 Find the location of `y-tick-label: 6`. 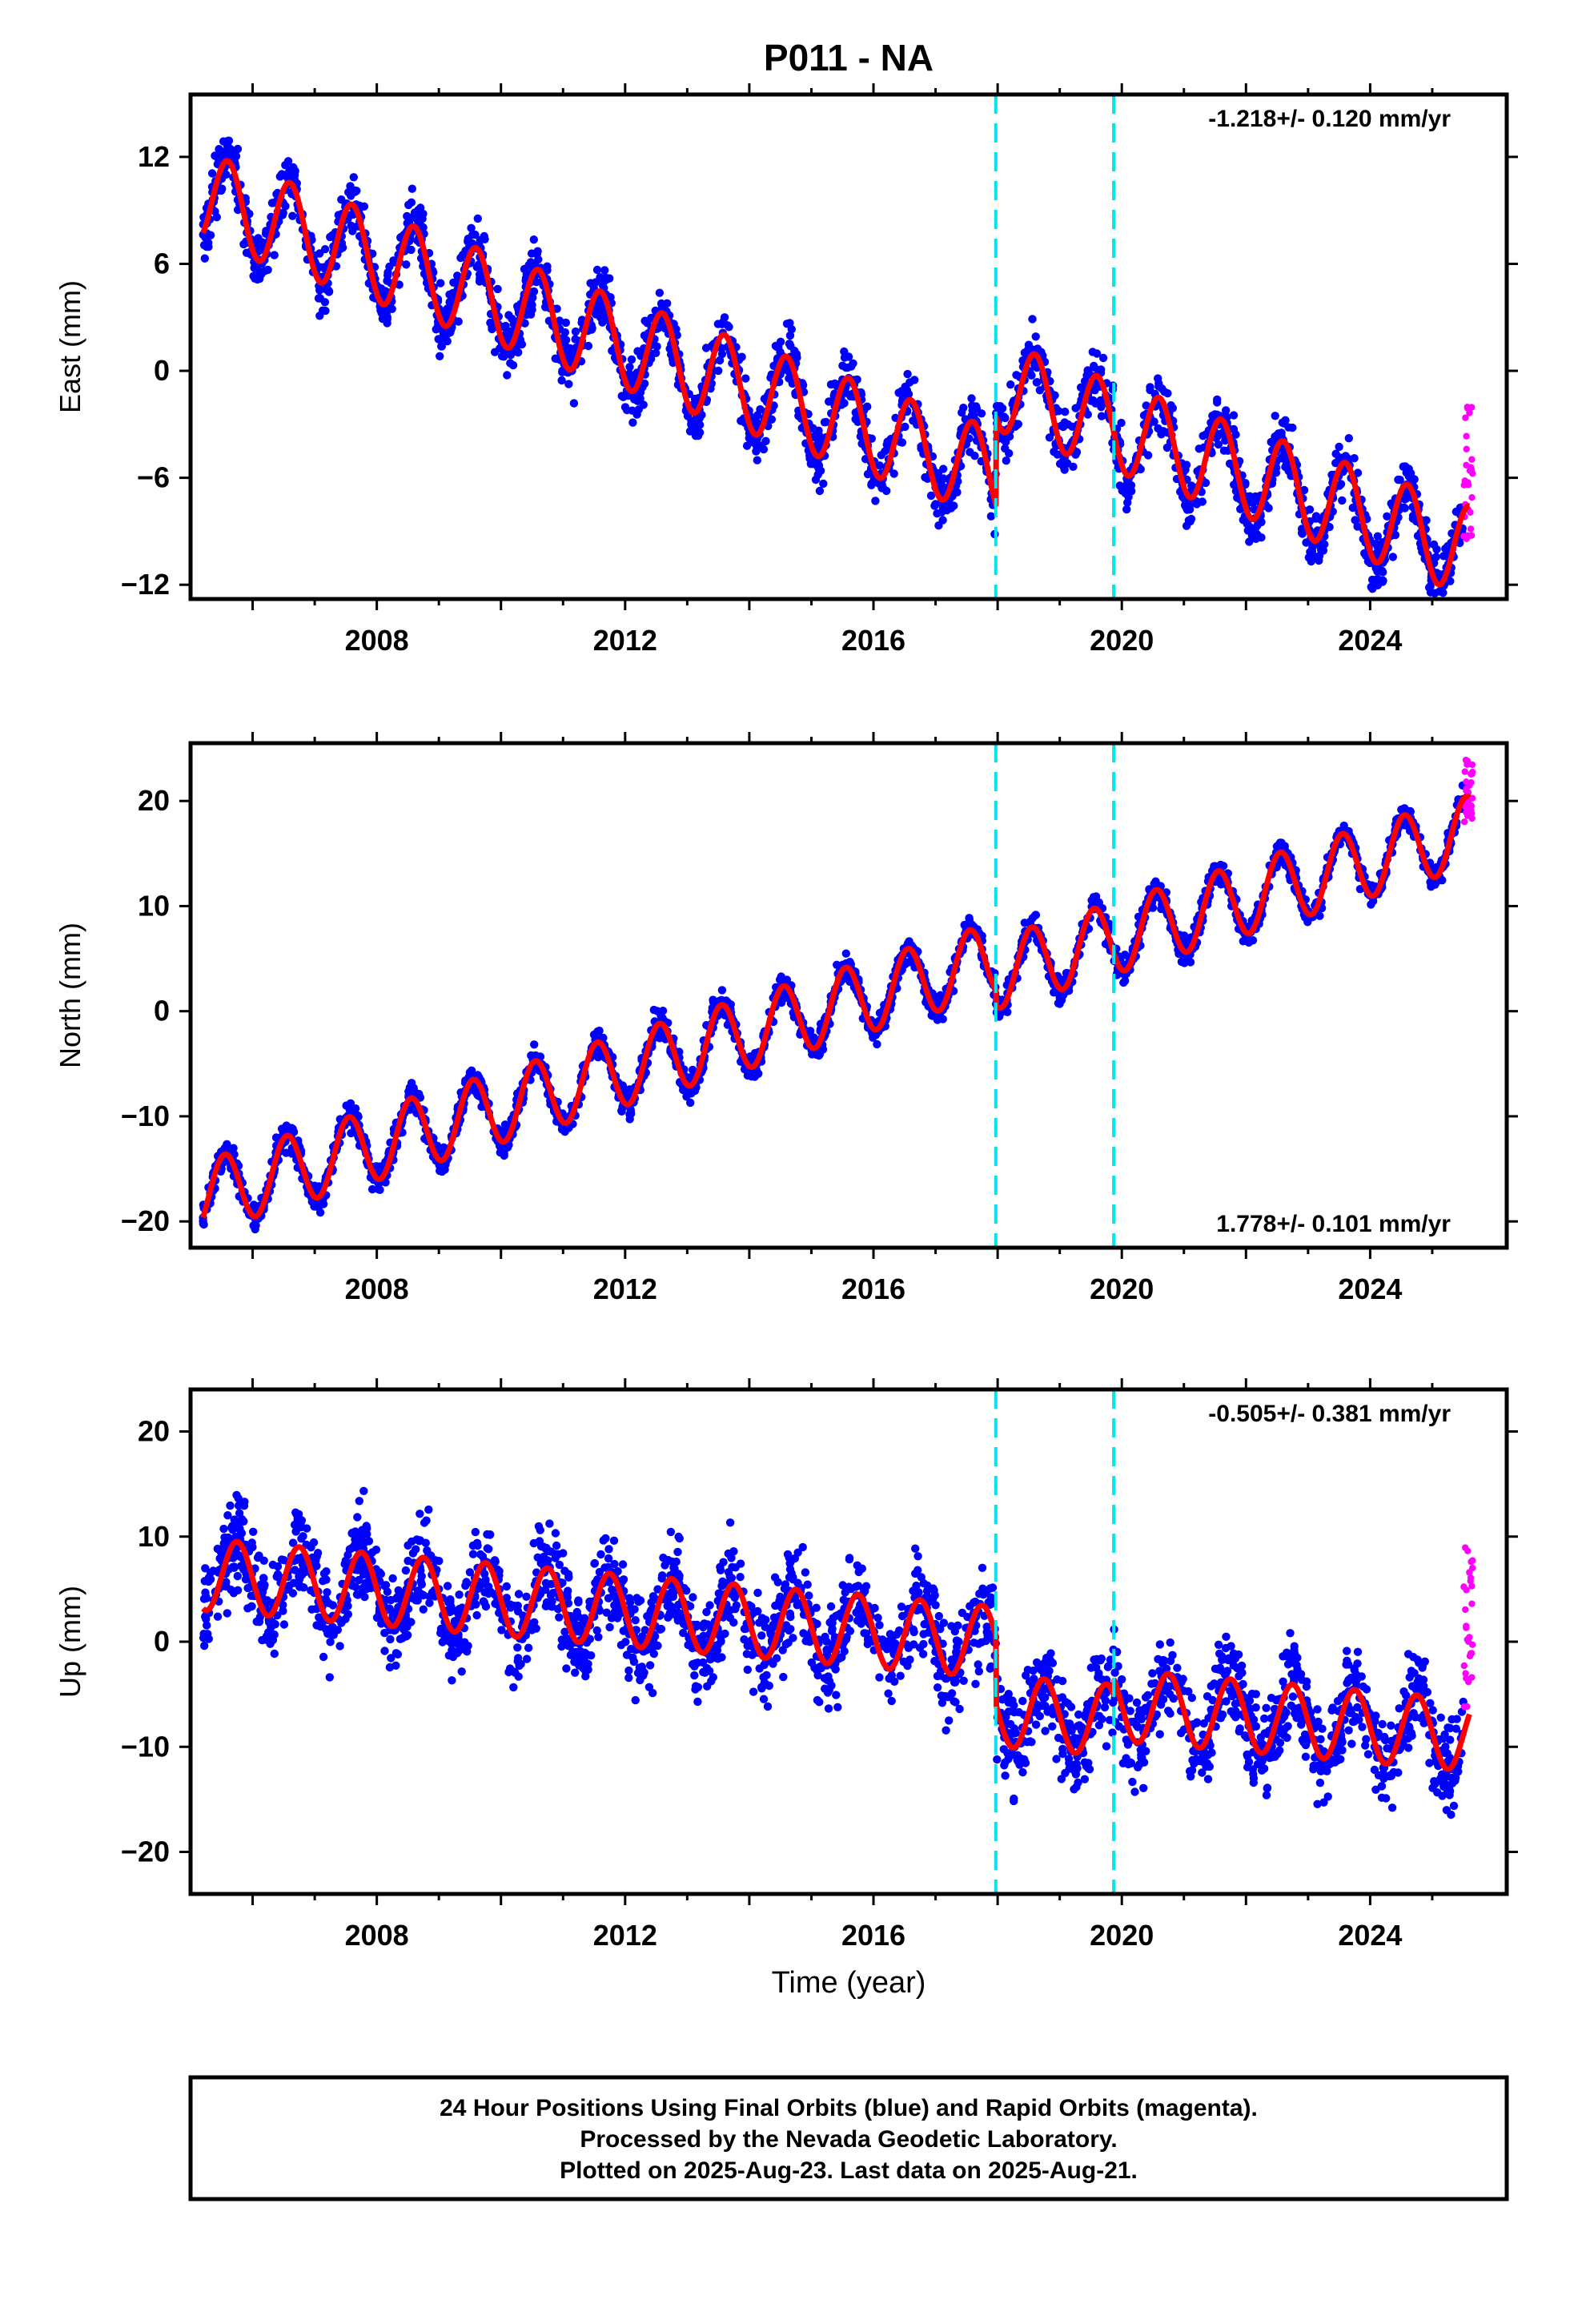

y-tick-label: 6 is located at coordinates (162, 263).